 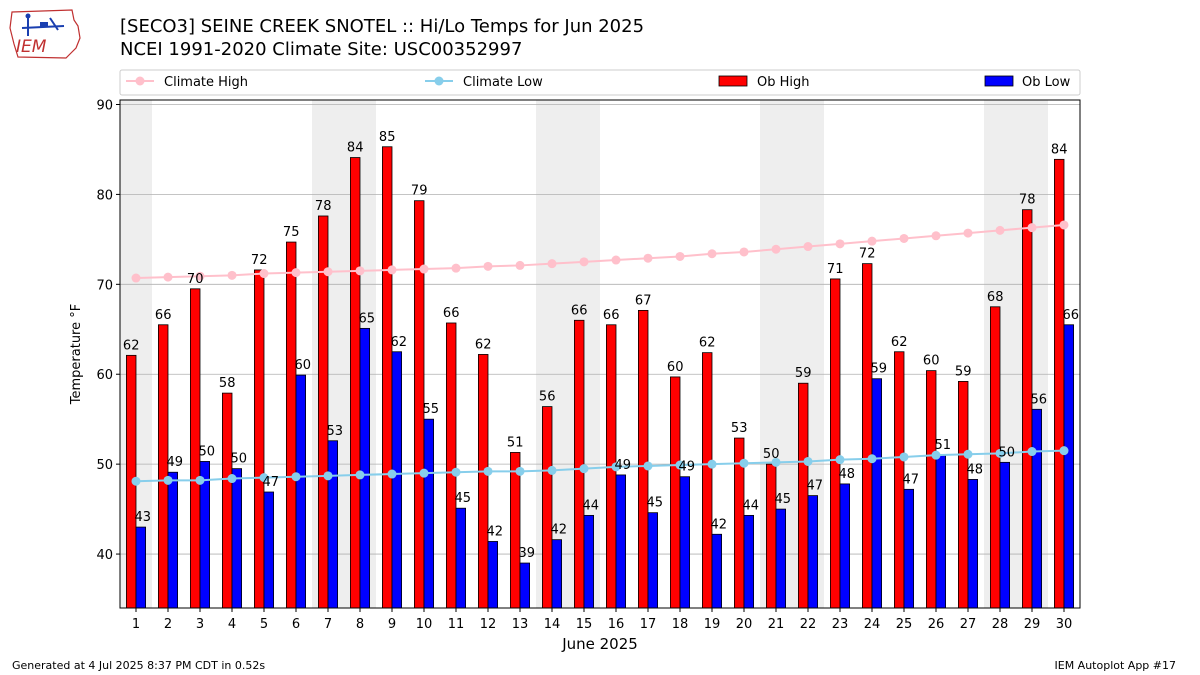 What do you see at coordinates (599, 644) in the screenshot?
I see `x-axis-label: June 2025` at bounding box center [599, 644].